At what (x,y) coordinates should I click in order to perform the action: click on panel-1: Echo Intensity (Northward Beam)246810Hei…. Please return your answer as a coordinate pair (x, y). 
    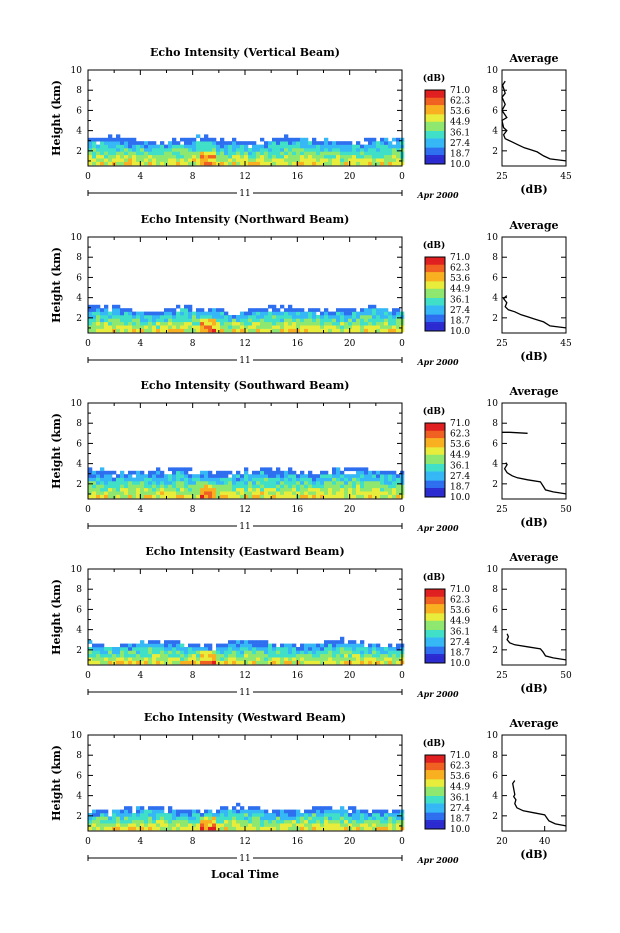
    Looking at the image, I should click on (311, 290).